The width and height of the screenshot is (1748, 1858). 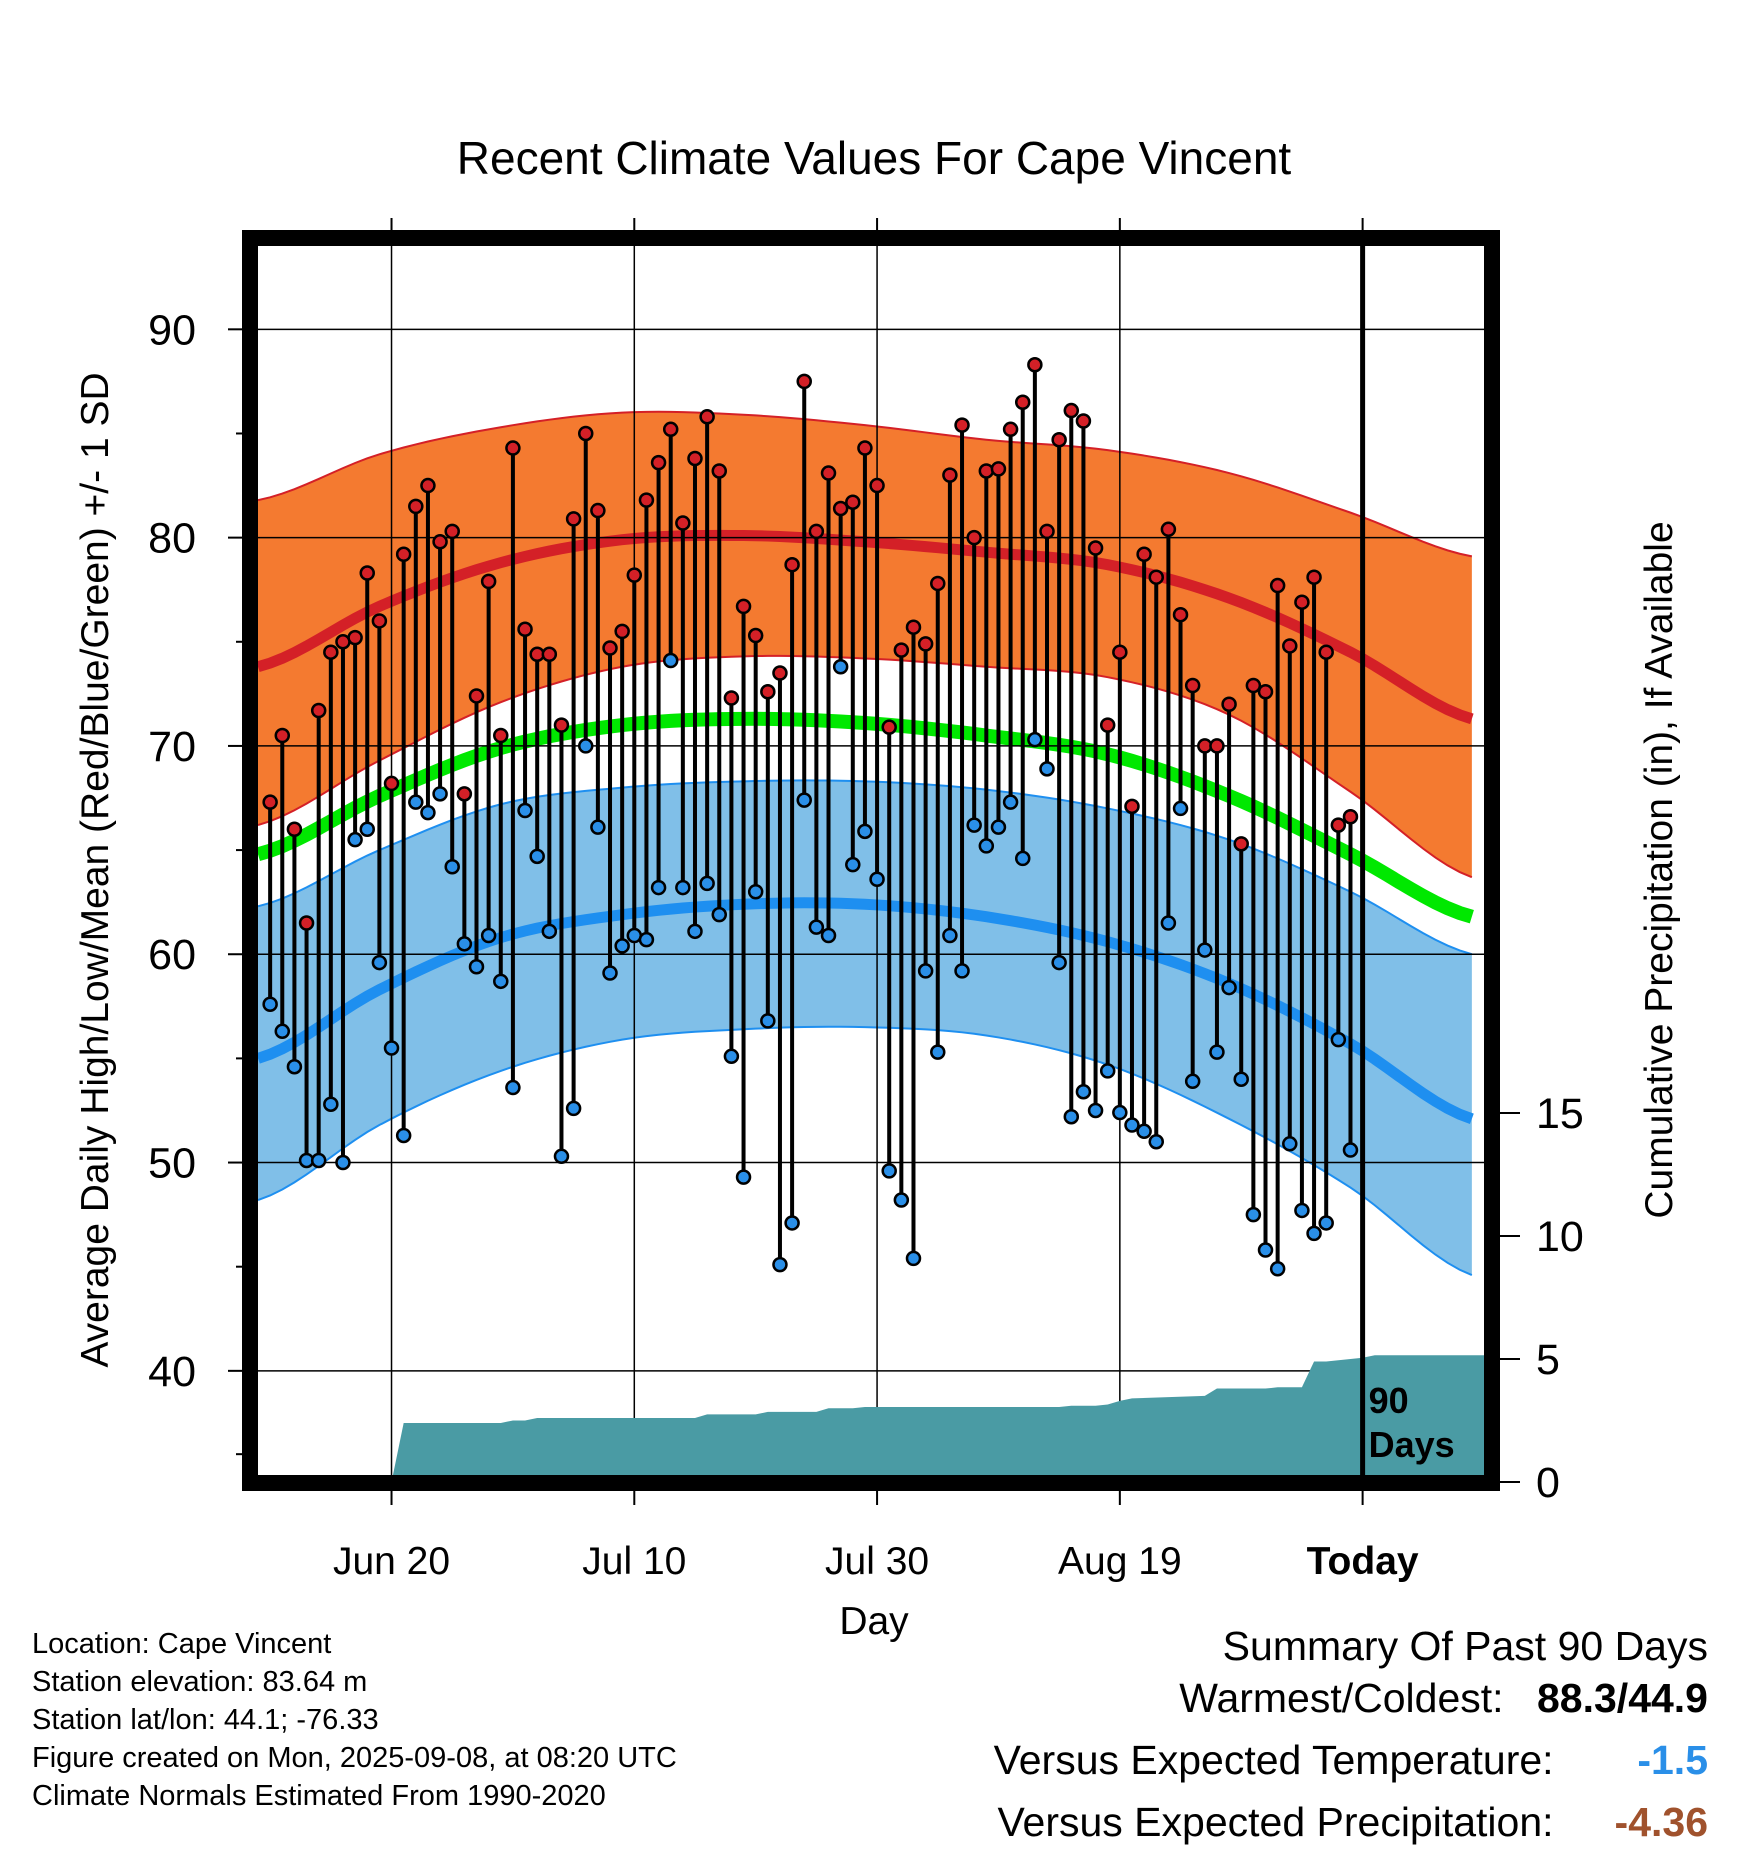 What do you see at coordinates (865, 484) in the screenshot?
I see `high-upper-line` at bounding box center [865, 484].